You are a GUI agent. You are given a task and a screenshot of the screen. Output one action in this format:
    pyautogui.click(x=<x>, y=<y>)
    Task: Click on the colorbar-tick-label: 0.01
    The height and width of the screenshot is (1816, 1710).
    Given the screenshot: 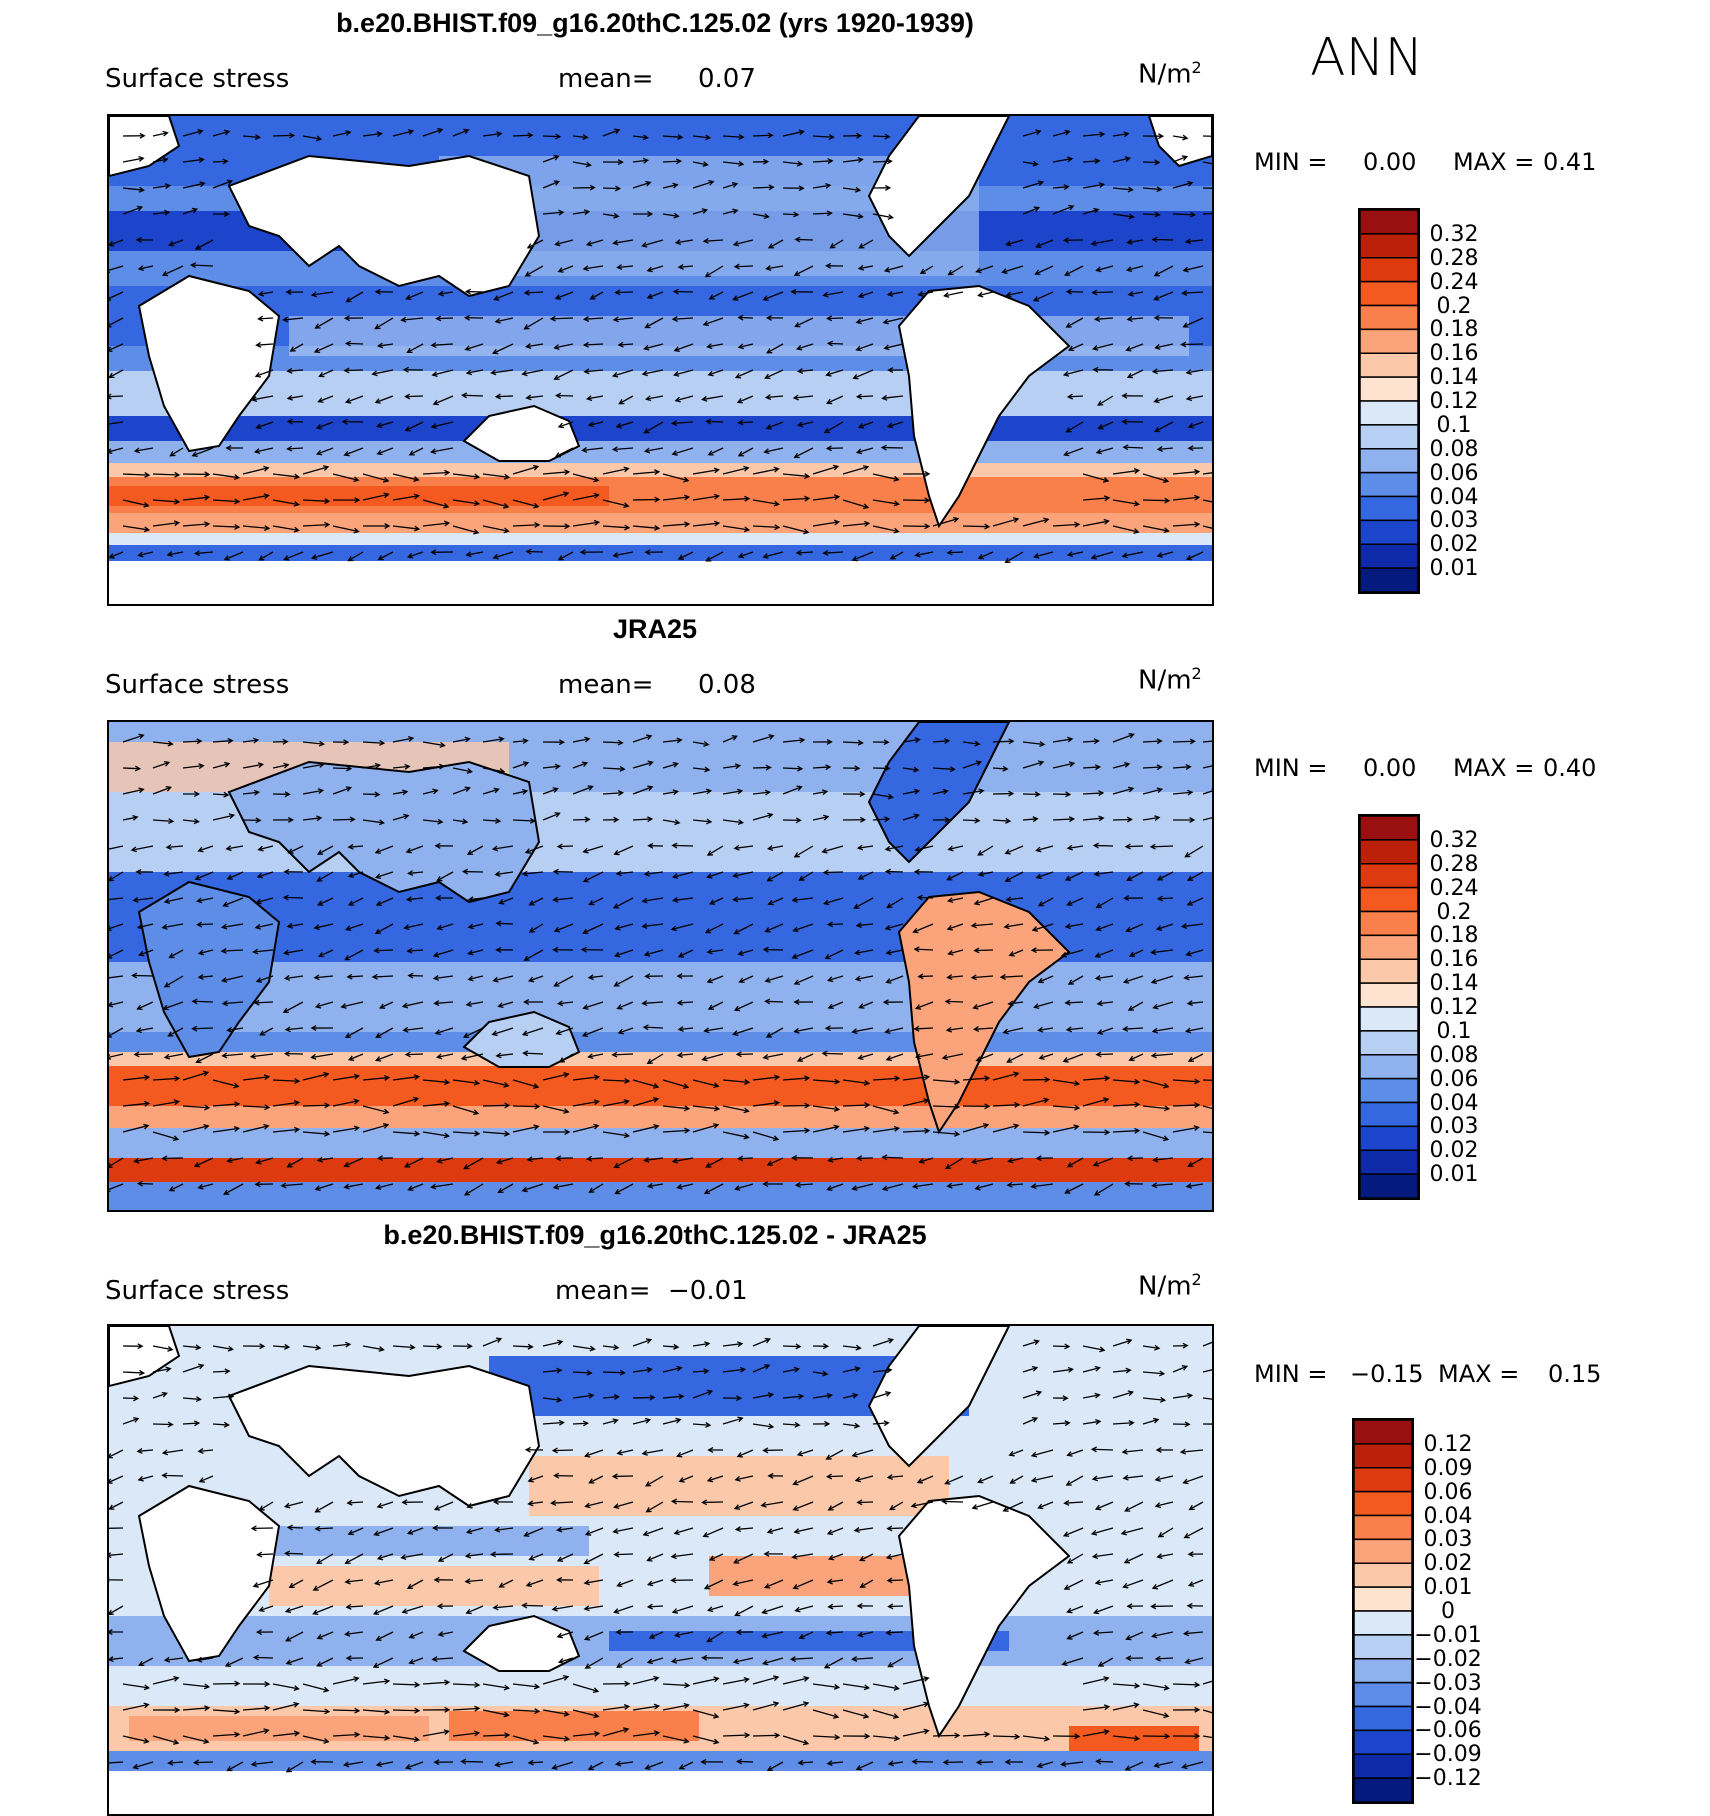 What is the action you would take?
    pyautogui.click(x=1454, y=1174)
    